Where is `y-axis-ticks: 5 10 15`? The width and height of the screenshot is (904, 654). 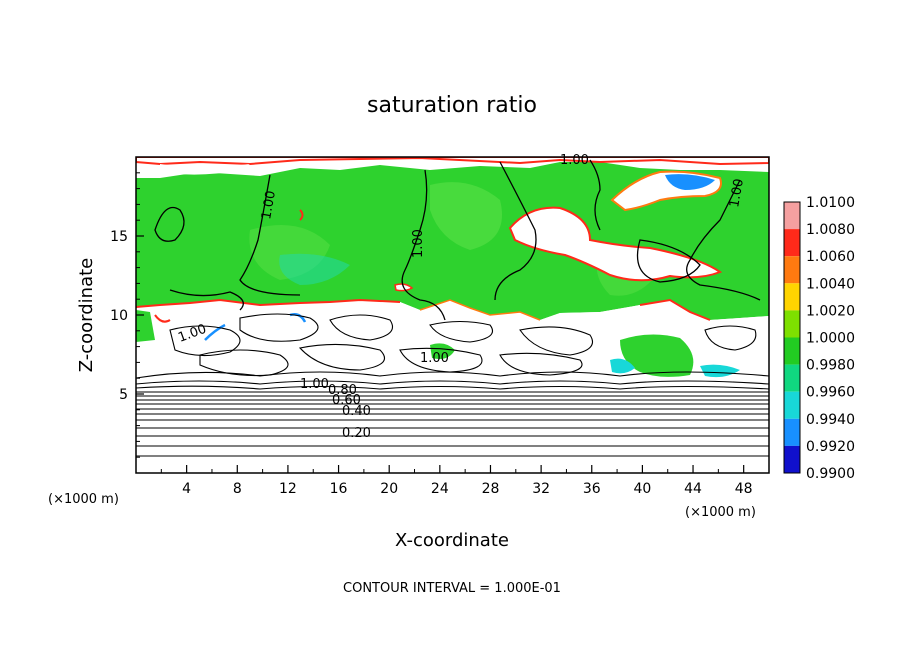 y-axis-ticks: 5 10 15 is located at coordinates (127, 315).